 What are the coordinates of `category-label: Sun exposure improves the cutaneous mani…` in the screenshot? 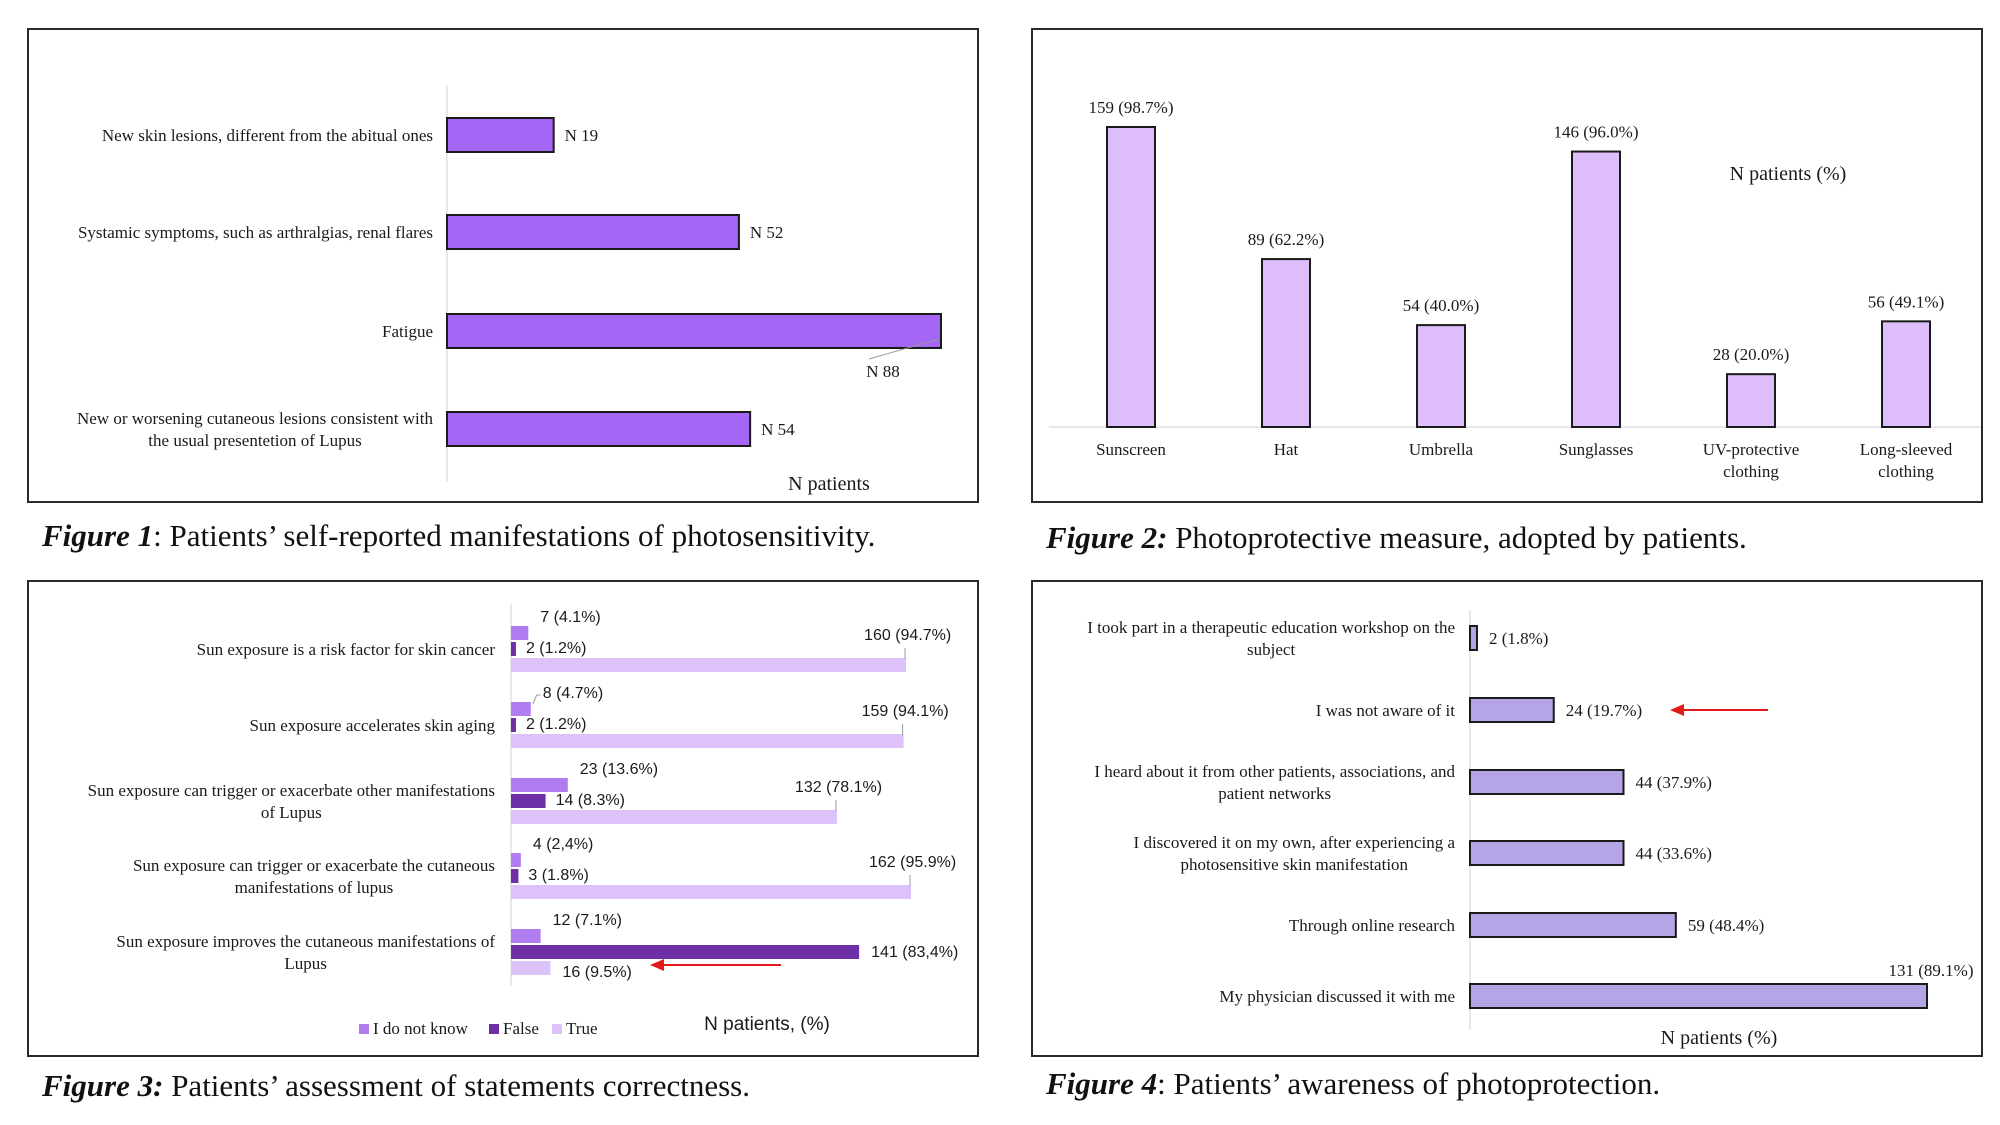 It's located at (305, 941).